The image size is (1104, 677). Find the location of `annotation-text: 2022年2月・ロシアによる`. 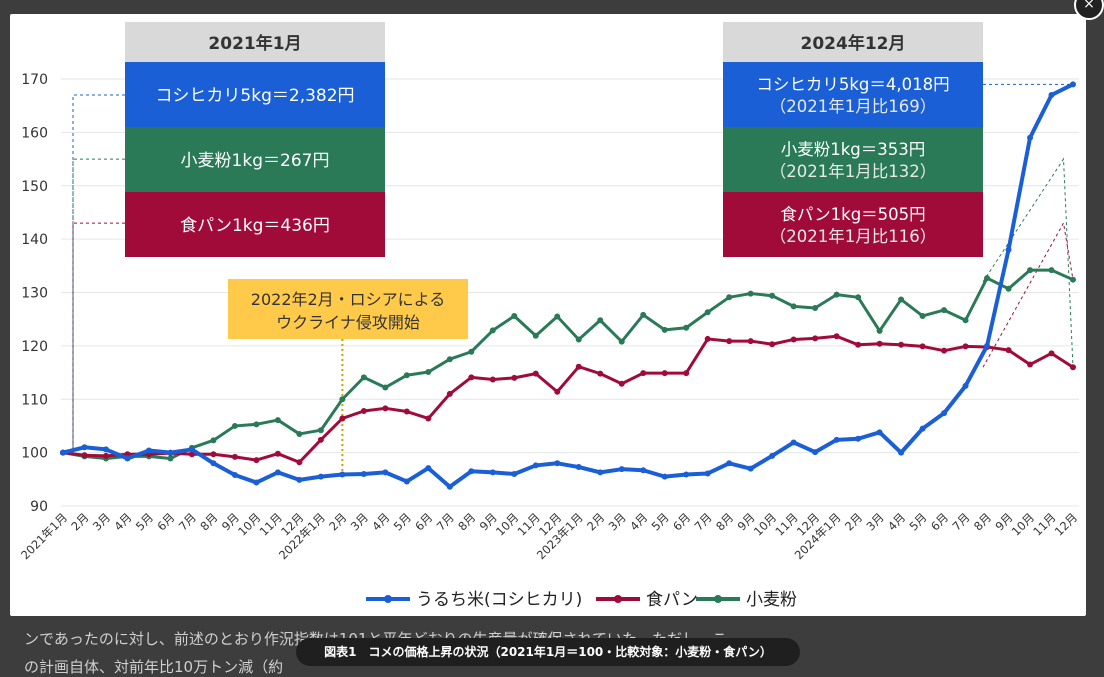

annotation-text: 2022年2月・ロシアによる is located at coordinates (348, 299).